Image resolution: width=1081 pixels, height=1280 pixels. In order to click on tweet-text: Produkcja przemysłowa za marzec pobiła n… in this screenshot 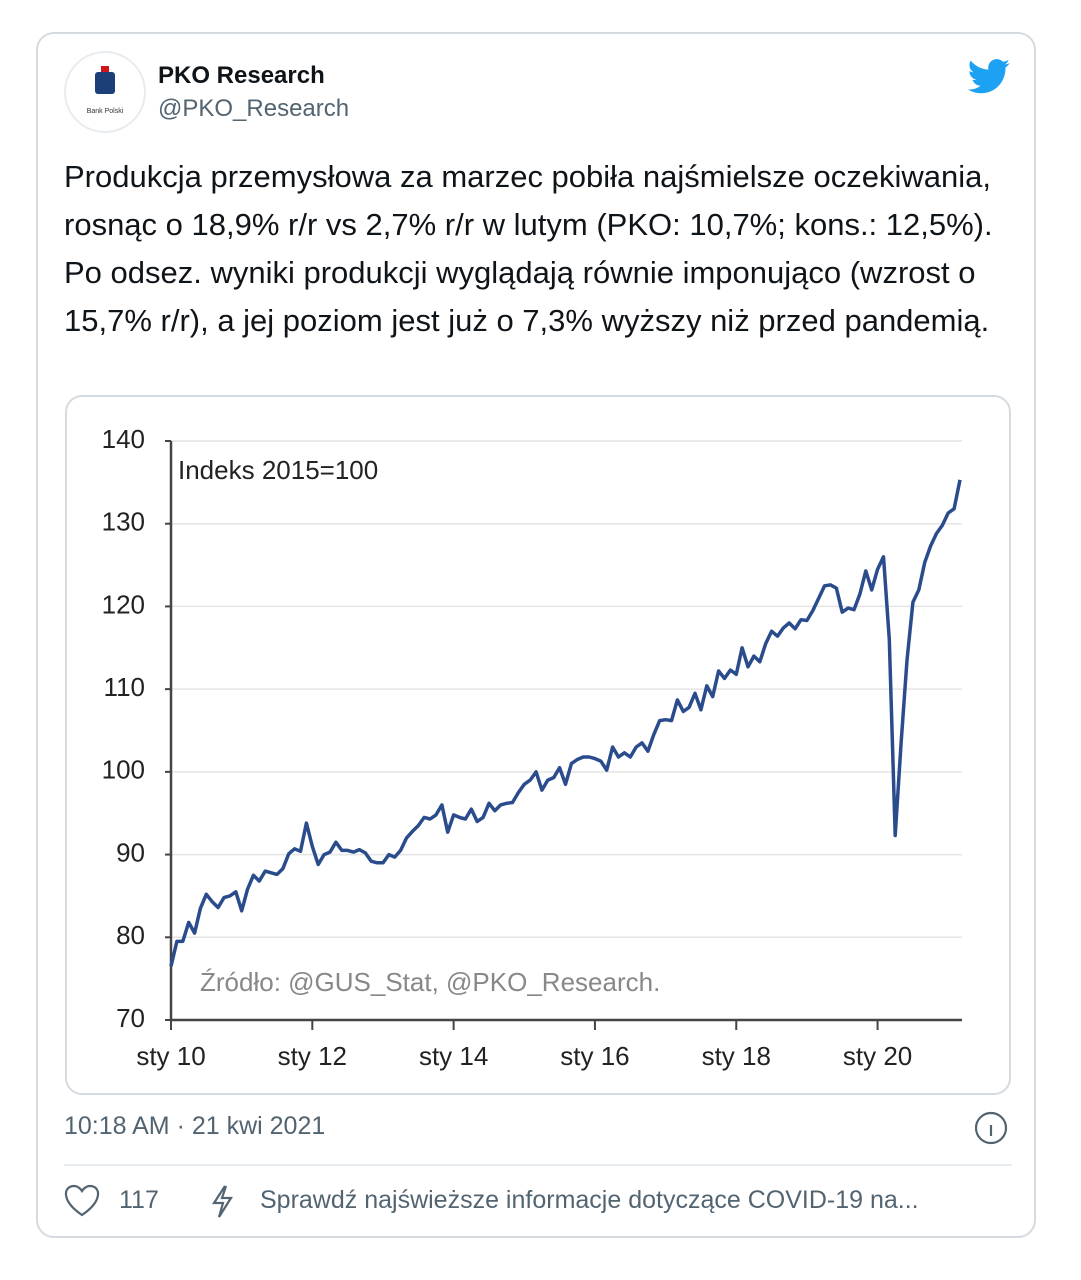, I will do `click(528, 248)`.